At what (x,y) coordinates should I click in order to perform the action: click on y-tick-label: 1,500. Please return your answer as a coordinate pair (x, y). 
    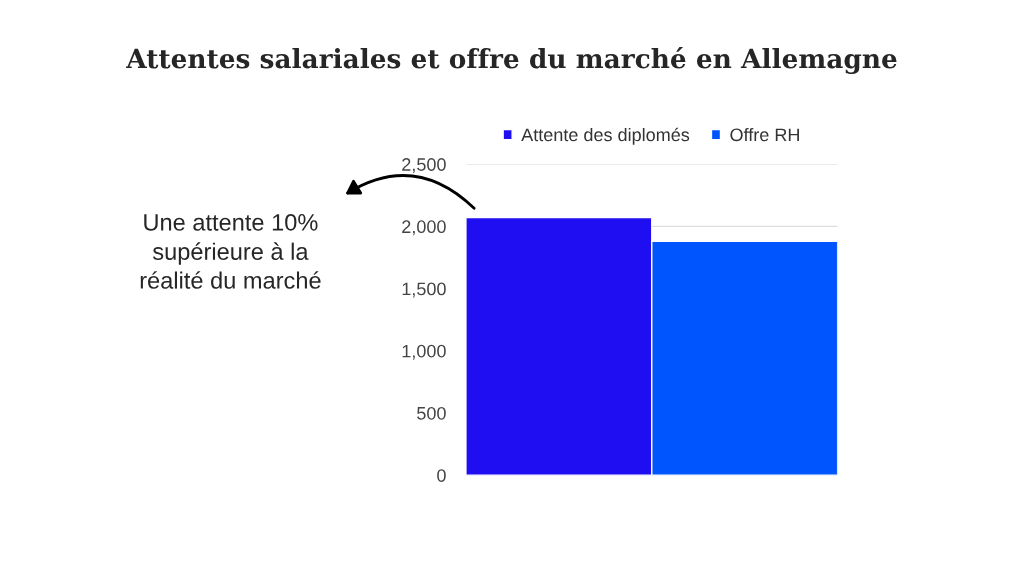
    Looking at the image, I should click on (424, 290).